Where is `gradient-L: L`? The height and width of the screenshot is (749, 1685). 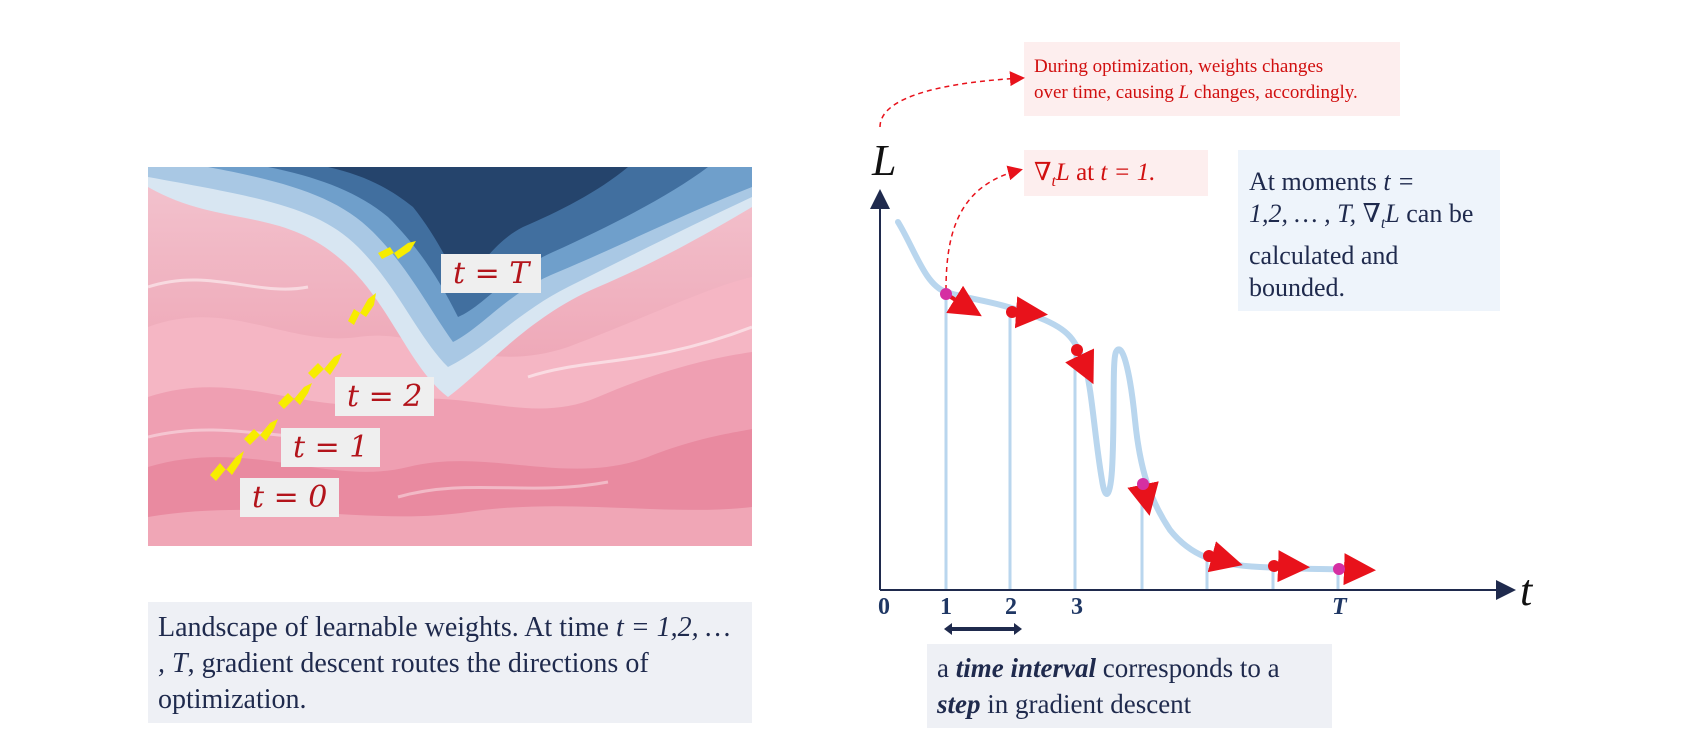
gradient-L: L is located at coordinates (1062, 172).